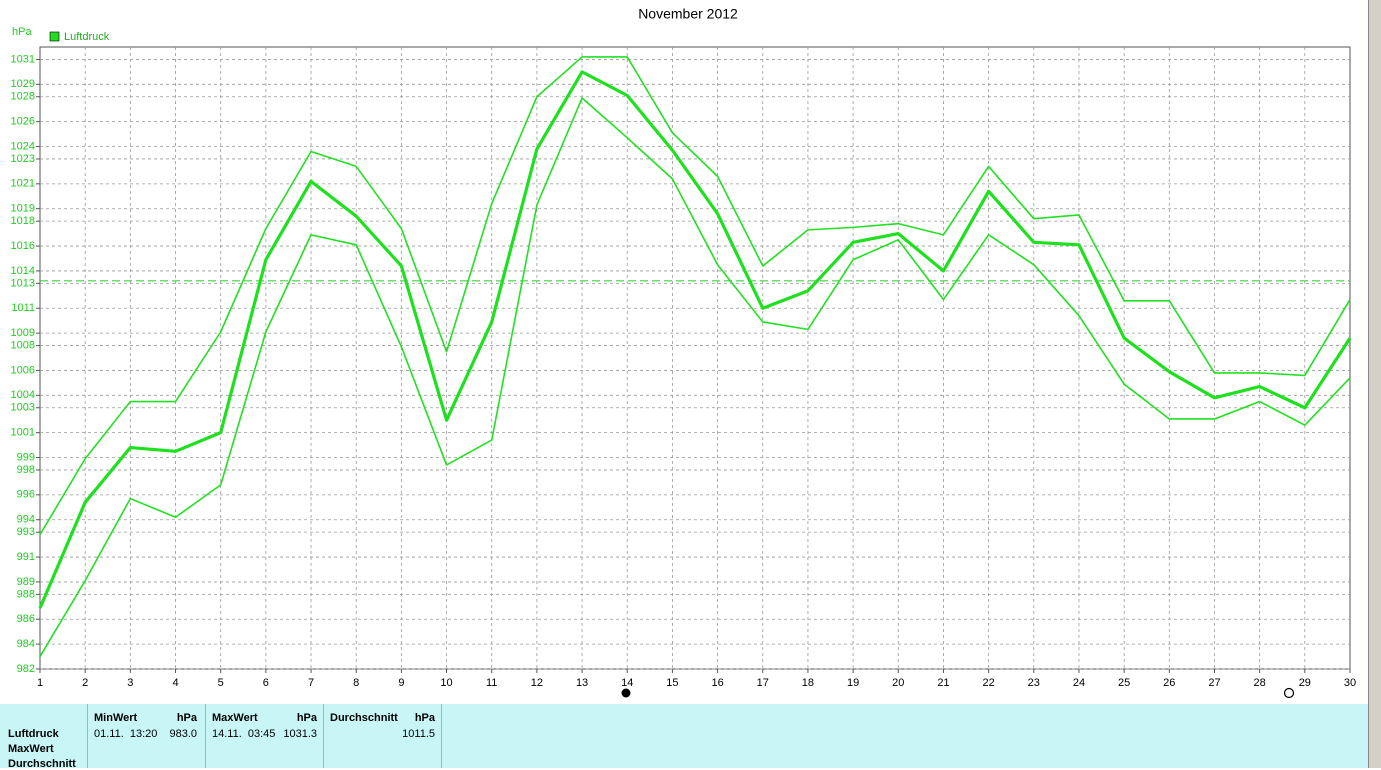 The image size is (1381, 770). What do you see at coordinates (116, 718) in the screenshot?
I see `column-header: MinWert` at bounding box center [116, 718].